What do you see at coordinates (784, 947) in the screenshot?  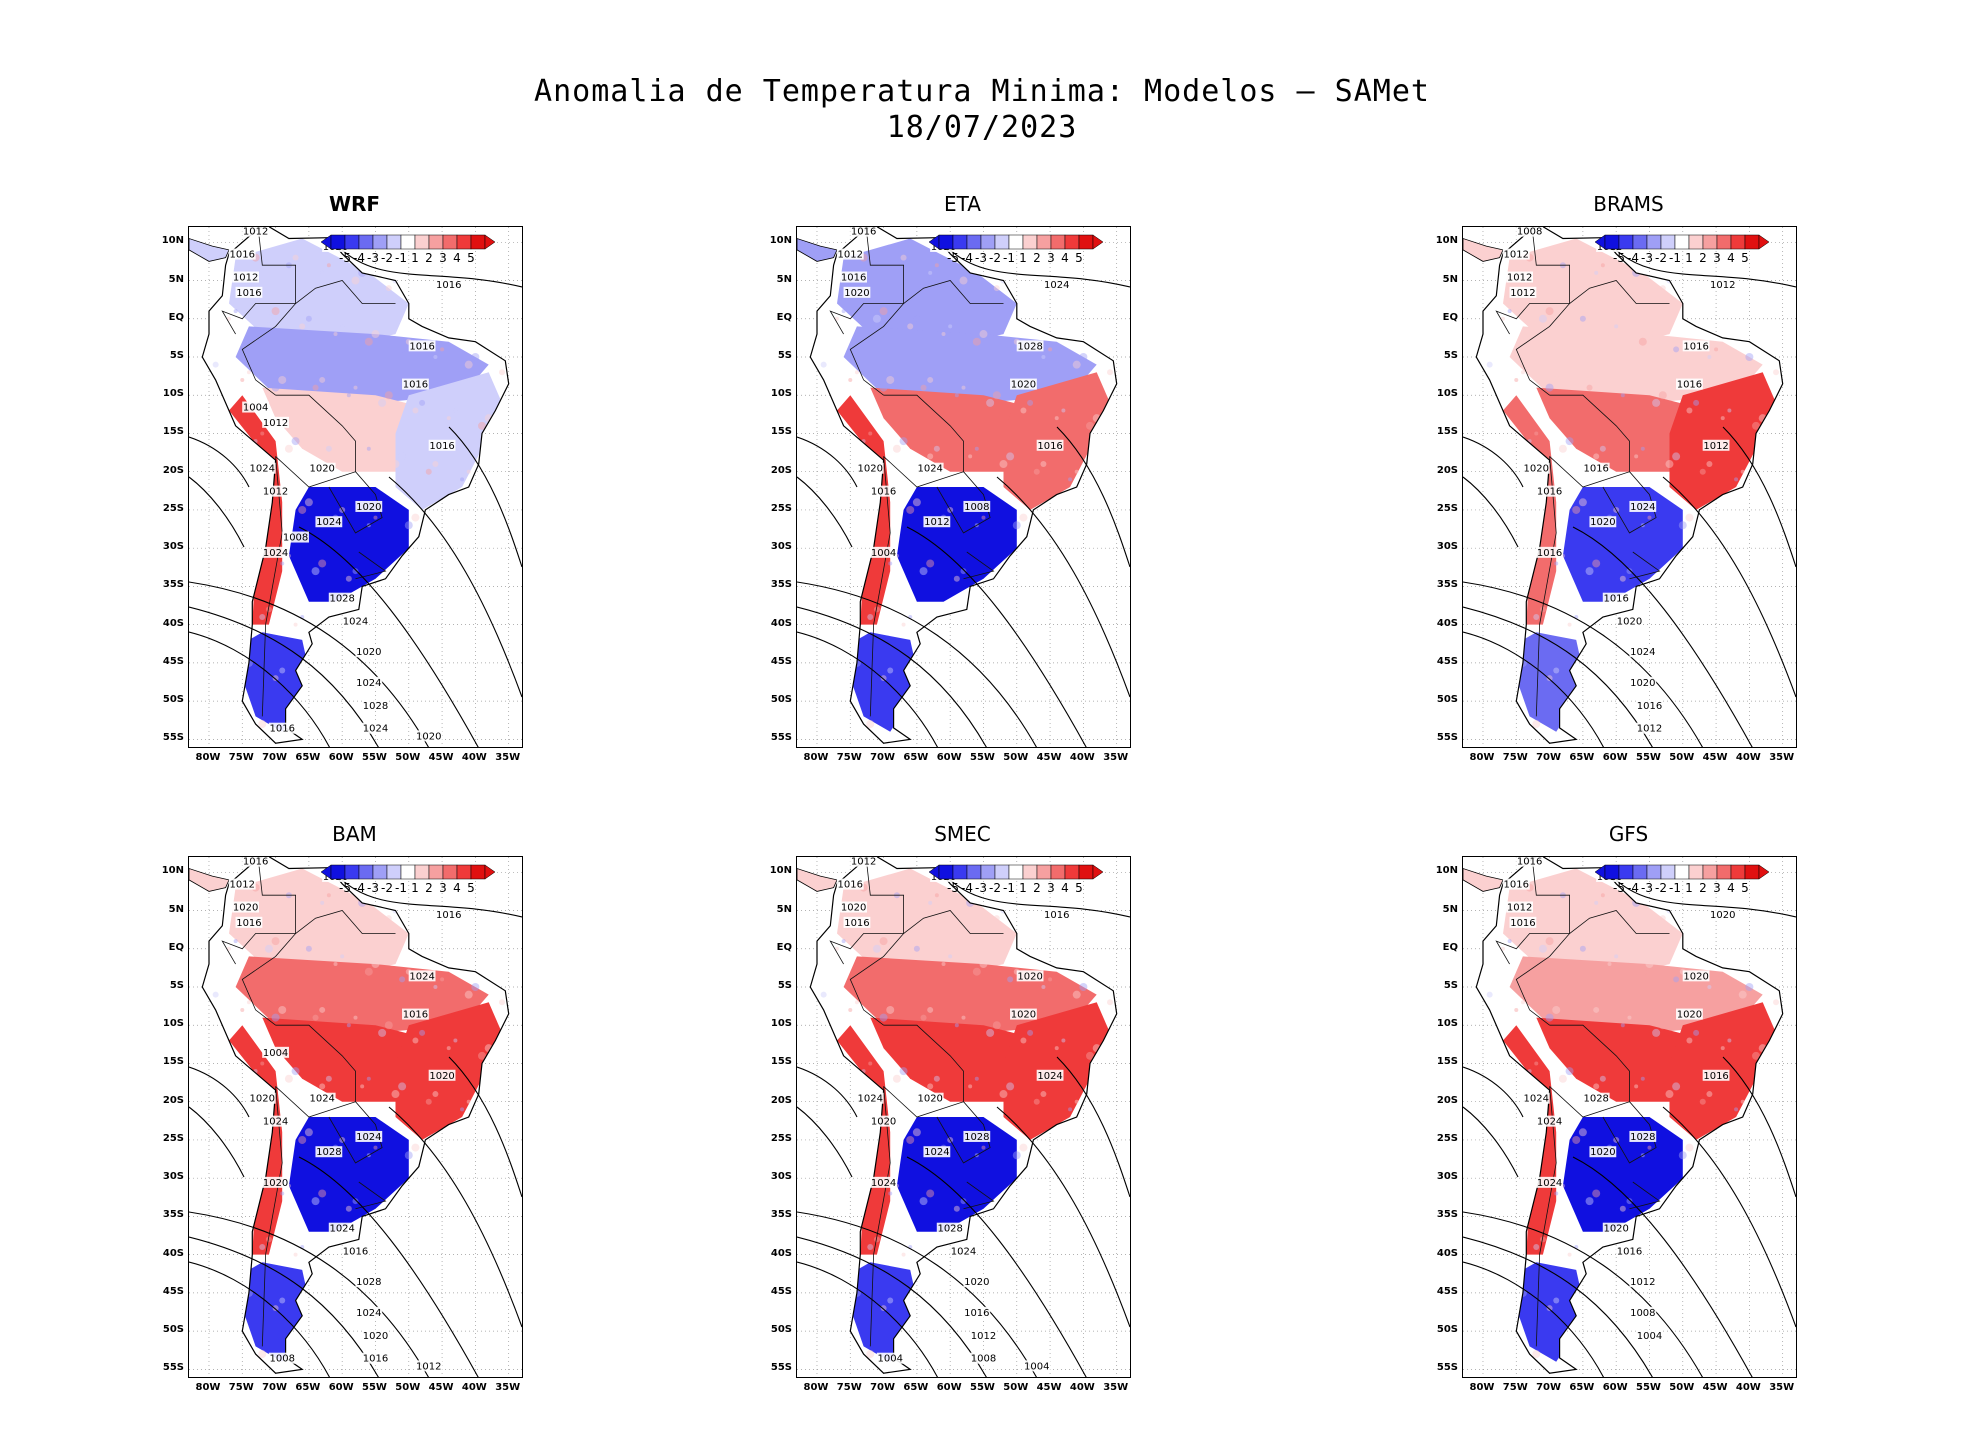 I see `lat-tick-label: EQ` at bounding box center [784, 947].